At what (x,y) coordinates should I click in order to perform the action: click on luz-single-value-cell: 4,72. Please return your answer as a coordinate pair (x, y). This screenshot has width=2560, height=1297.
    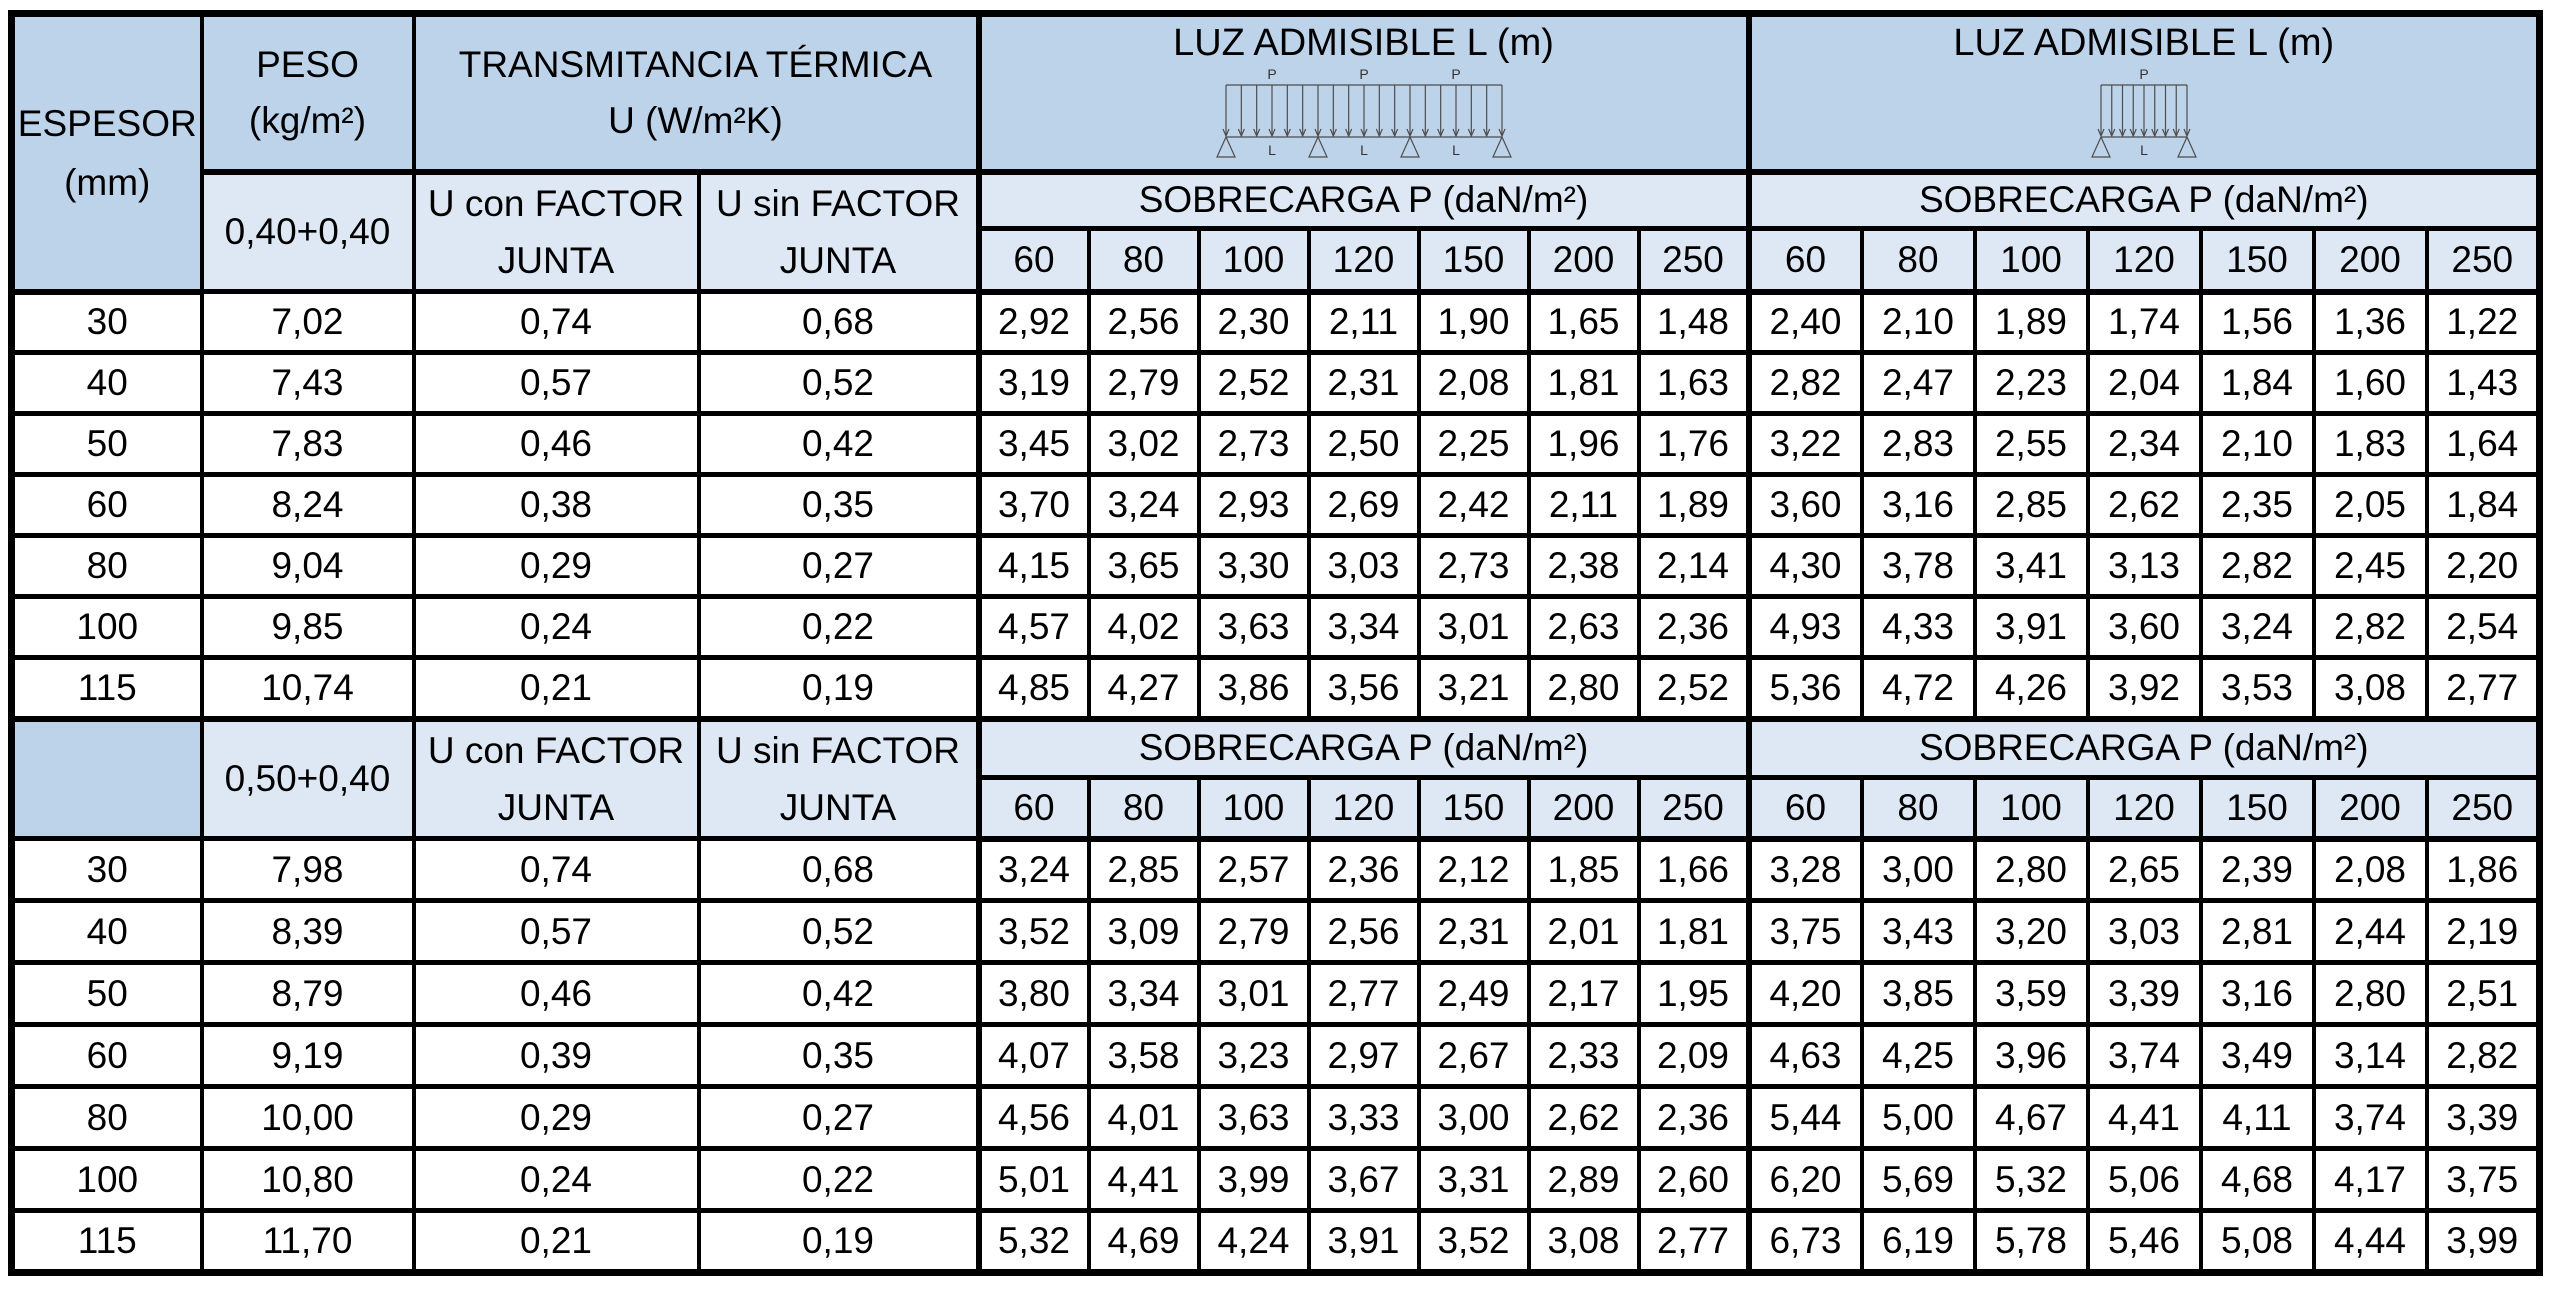
    Looking at the image, I should click on (1918, 688).